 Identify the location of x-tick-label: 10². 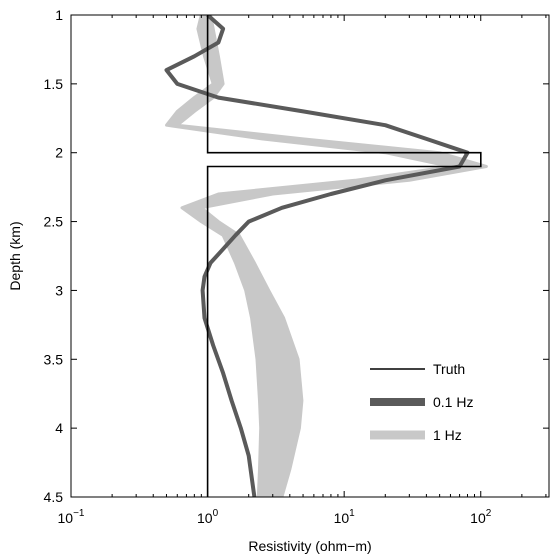
(481, 517).